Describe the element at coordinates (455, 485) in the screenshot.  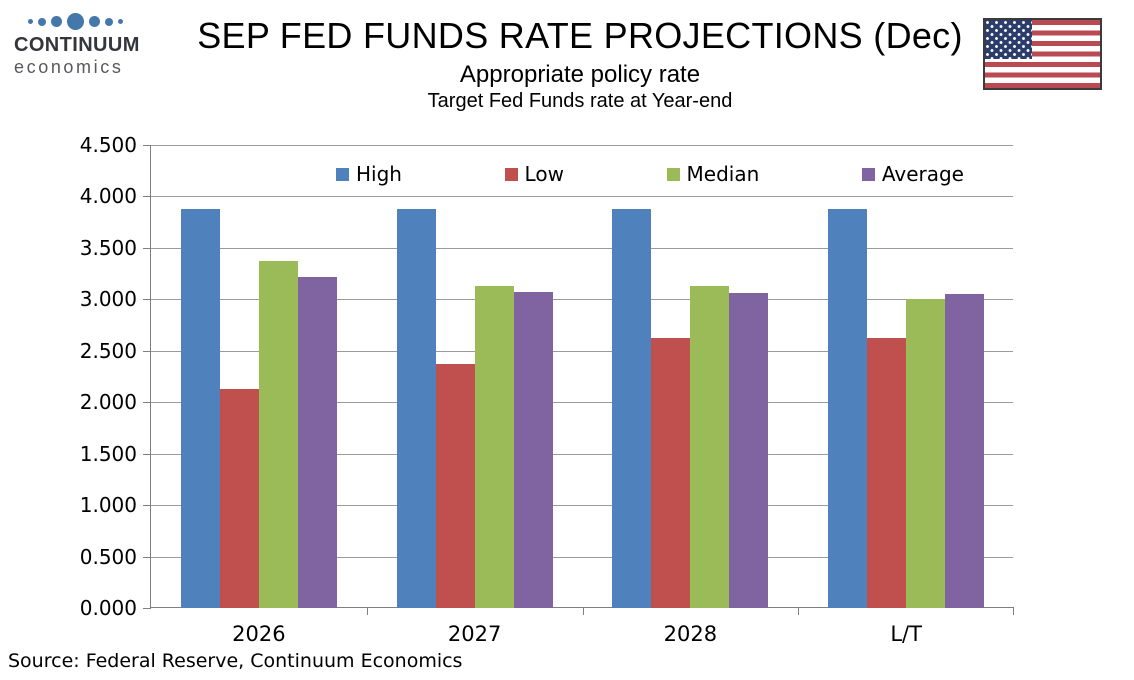
I see `bar-low-2027` at that location.